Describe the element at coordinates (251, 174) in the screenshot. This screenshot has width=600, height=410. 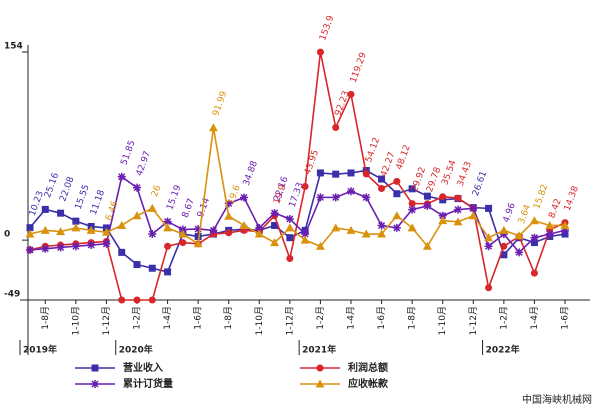
I see `data-label: 34.88` at that location.